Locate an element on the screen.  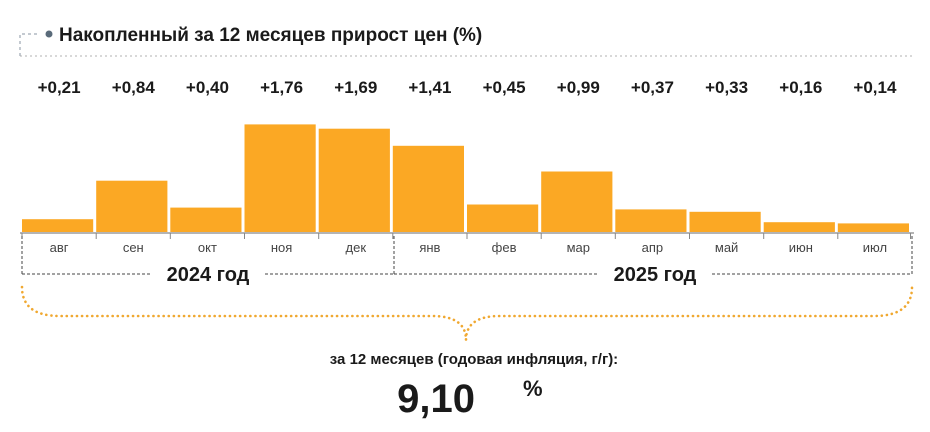
bar-май is located at coordinates (725, 221).